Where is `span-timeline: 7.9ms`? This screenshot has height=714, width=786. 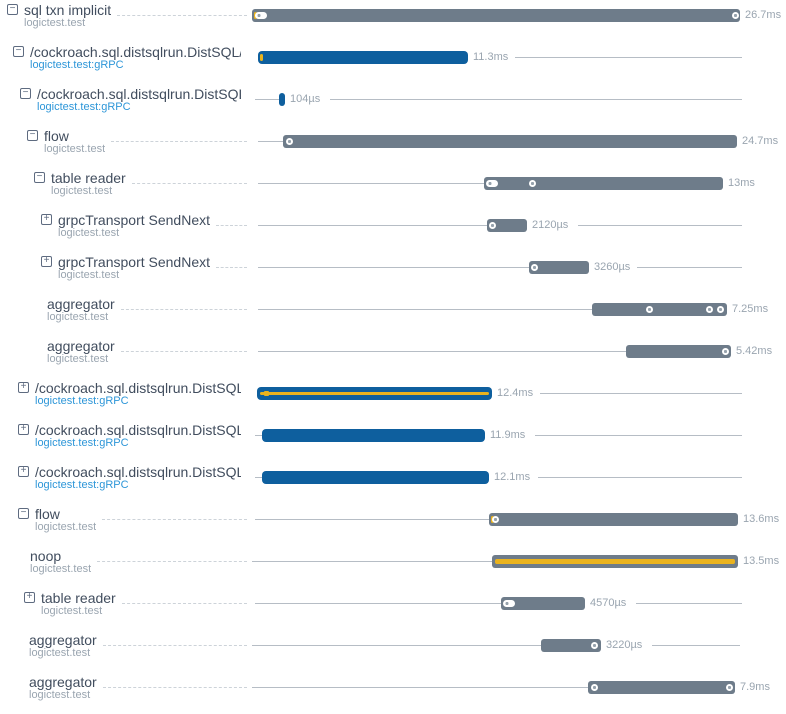
span-timeline: 7.9ms is located at coordinates (518, 693).